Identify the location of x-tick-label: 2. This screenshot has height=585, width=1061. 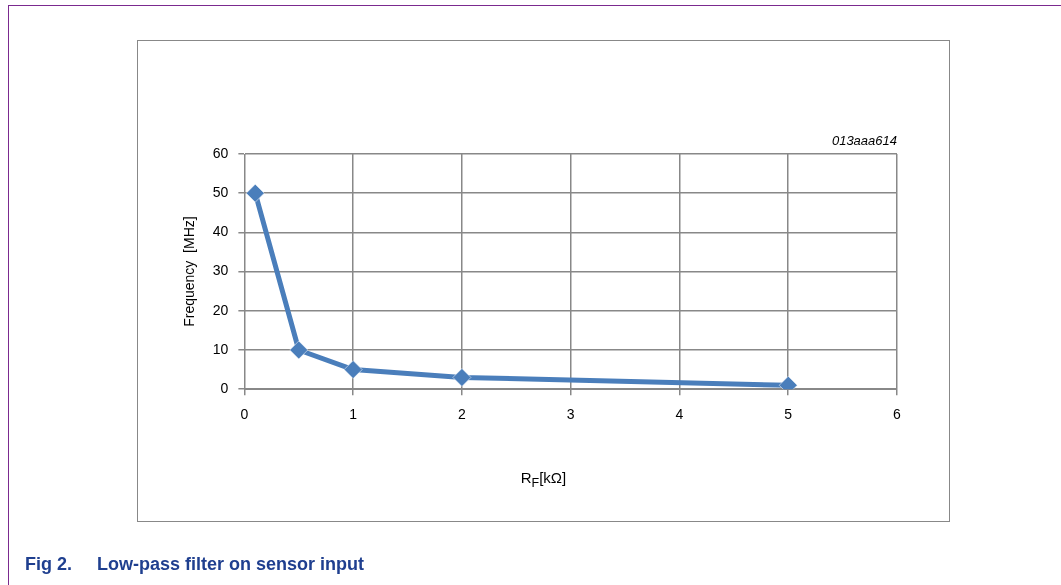
(462, 414).